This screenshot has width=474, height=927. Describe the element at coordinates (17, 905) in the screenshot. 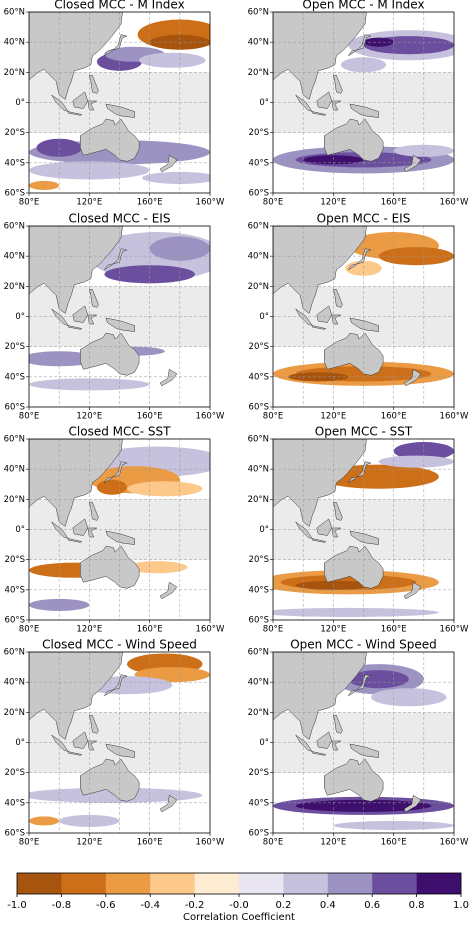

I see `colorbar-tick-label: -1.0` at that location.